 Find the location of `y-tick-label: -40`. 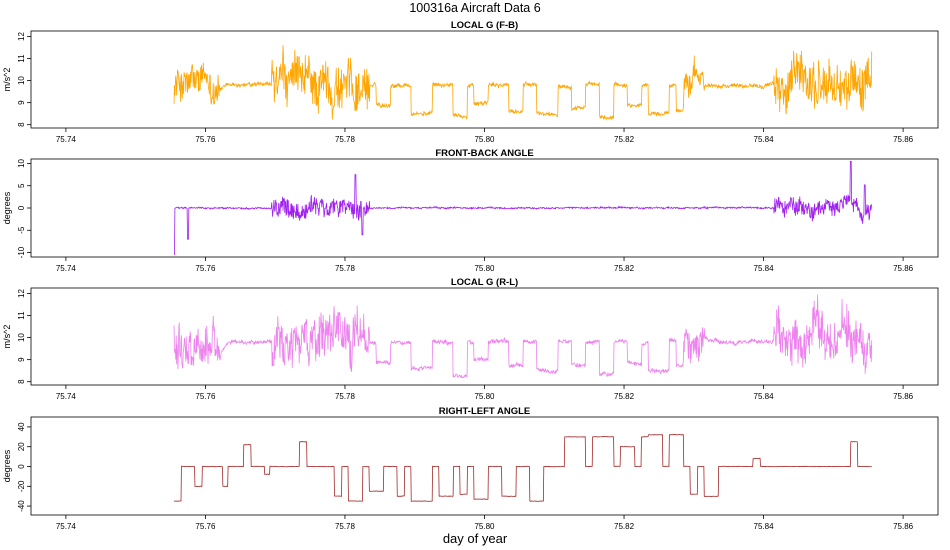

y-tick-label: -40 is located at coordinates (21, 506).